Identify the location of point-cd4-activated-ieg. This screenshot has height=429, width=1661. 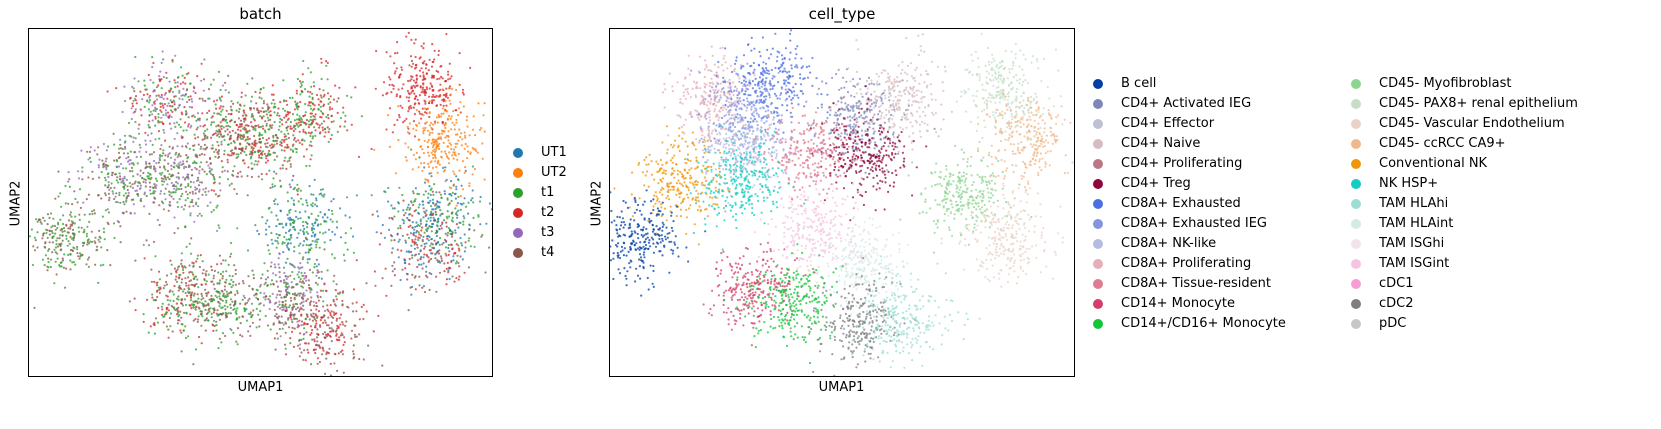
(890, 140).